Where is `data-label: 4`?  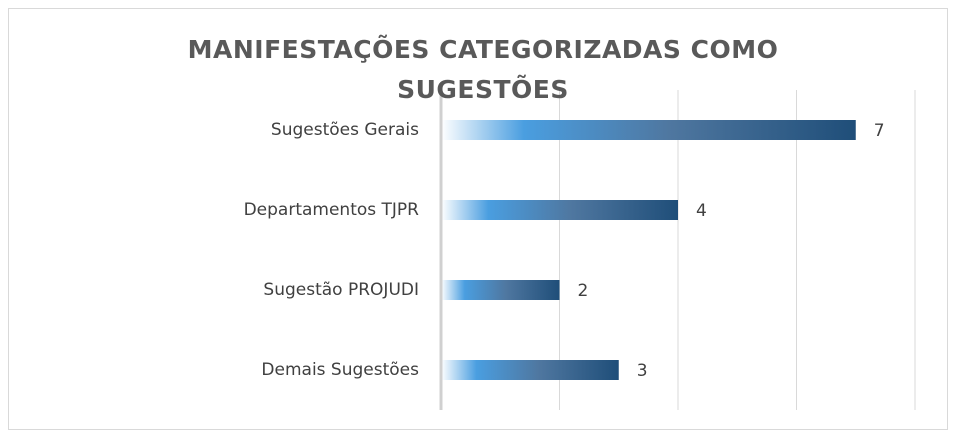
data-label: 4 is located at coordinates (701, 211).